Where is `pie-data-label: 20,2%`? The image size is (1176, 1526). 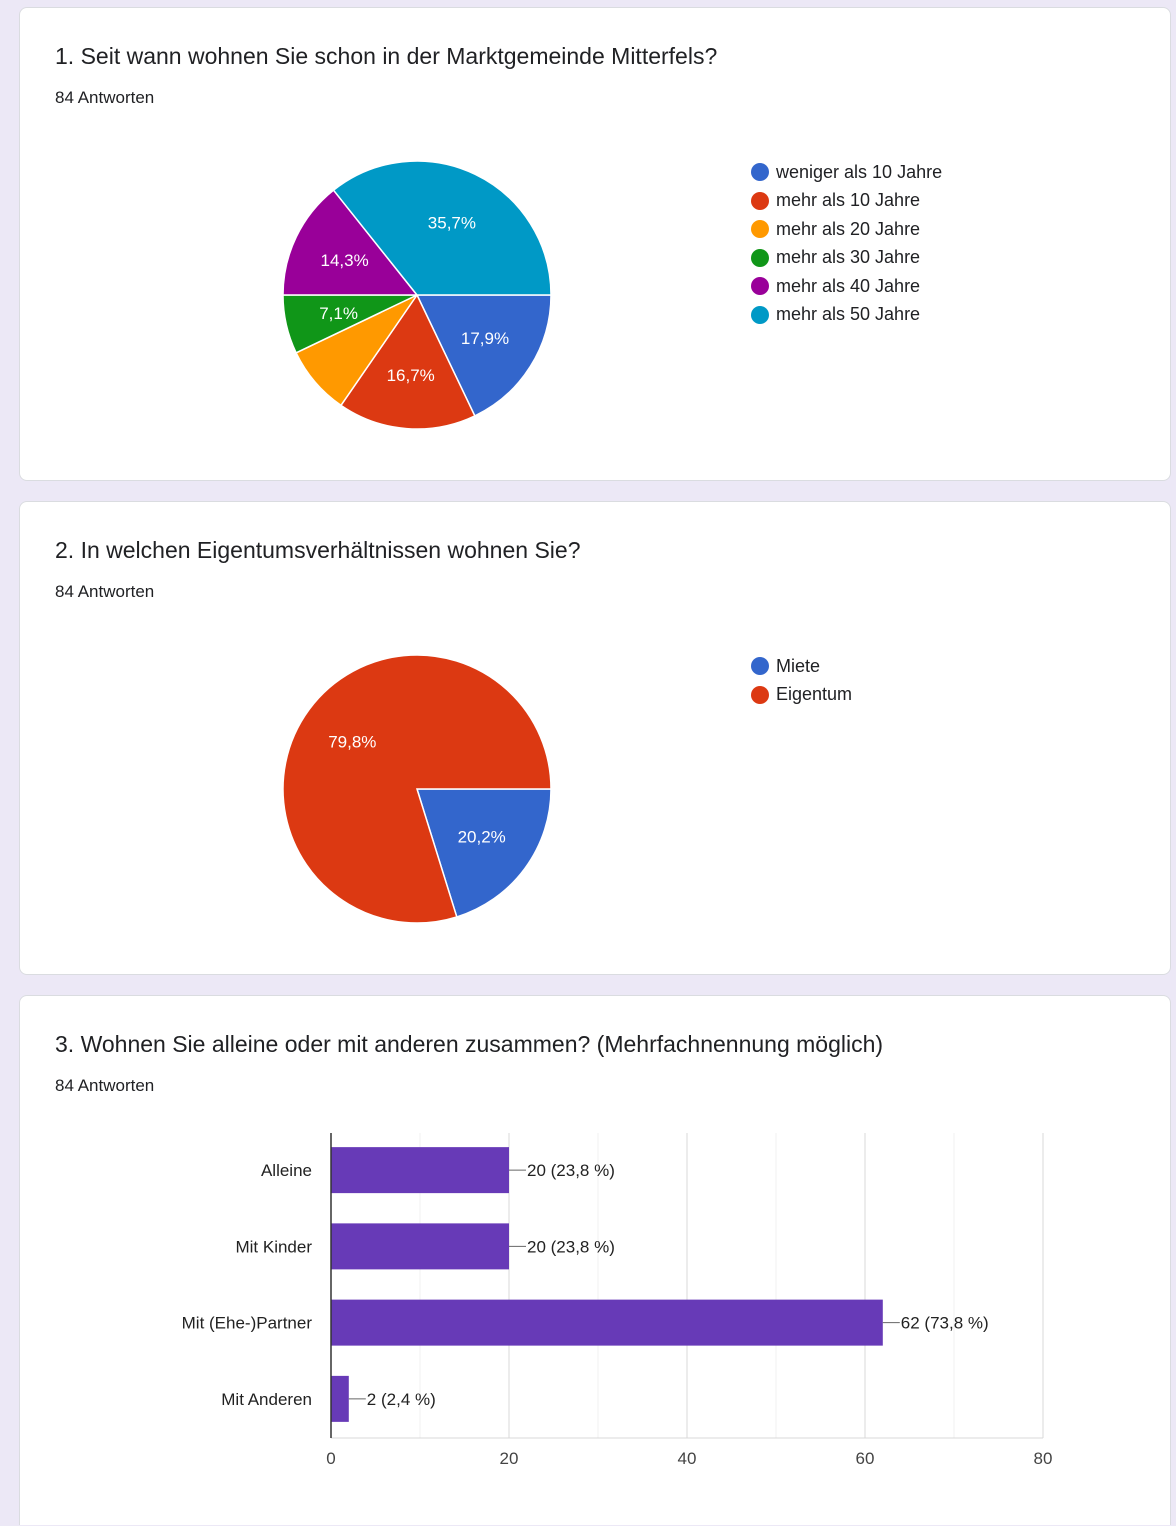 pie-data-label: 20,2% is located at coordinates (482, 837).